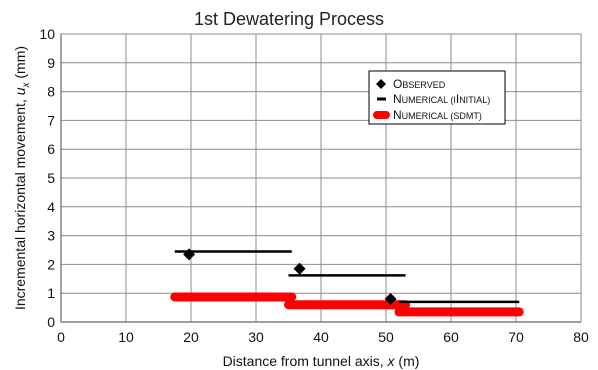  I want to click on legend-observed-rest: BSERVED, so click(423, 85).